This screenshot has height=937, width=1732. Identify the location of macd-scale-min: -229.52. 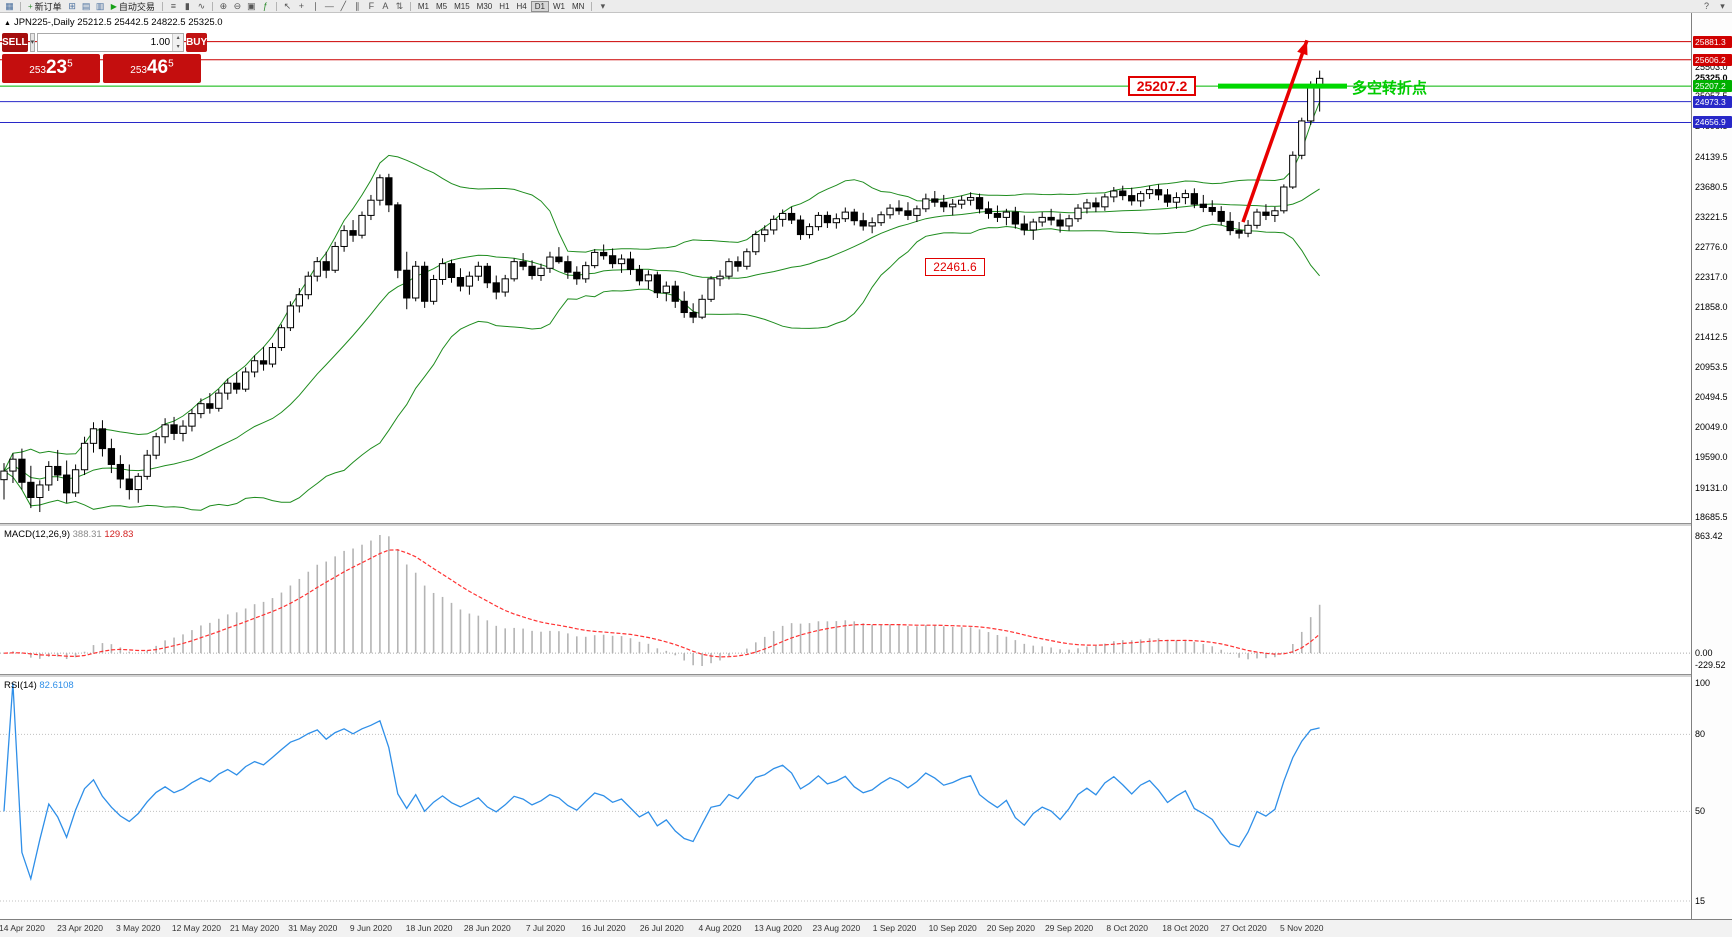
(1710, 665).